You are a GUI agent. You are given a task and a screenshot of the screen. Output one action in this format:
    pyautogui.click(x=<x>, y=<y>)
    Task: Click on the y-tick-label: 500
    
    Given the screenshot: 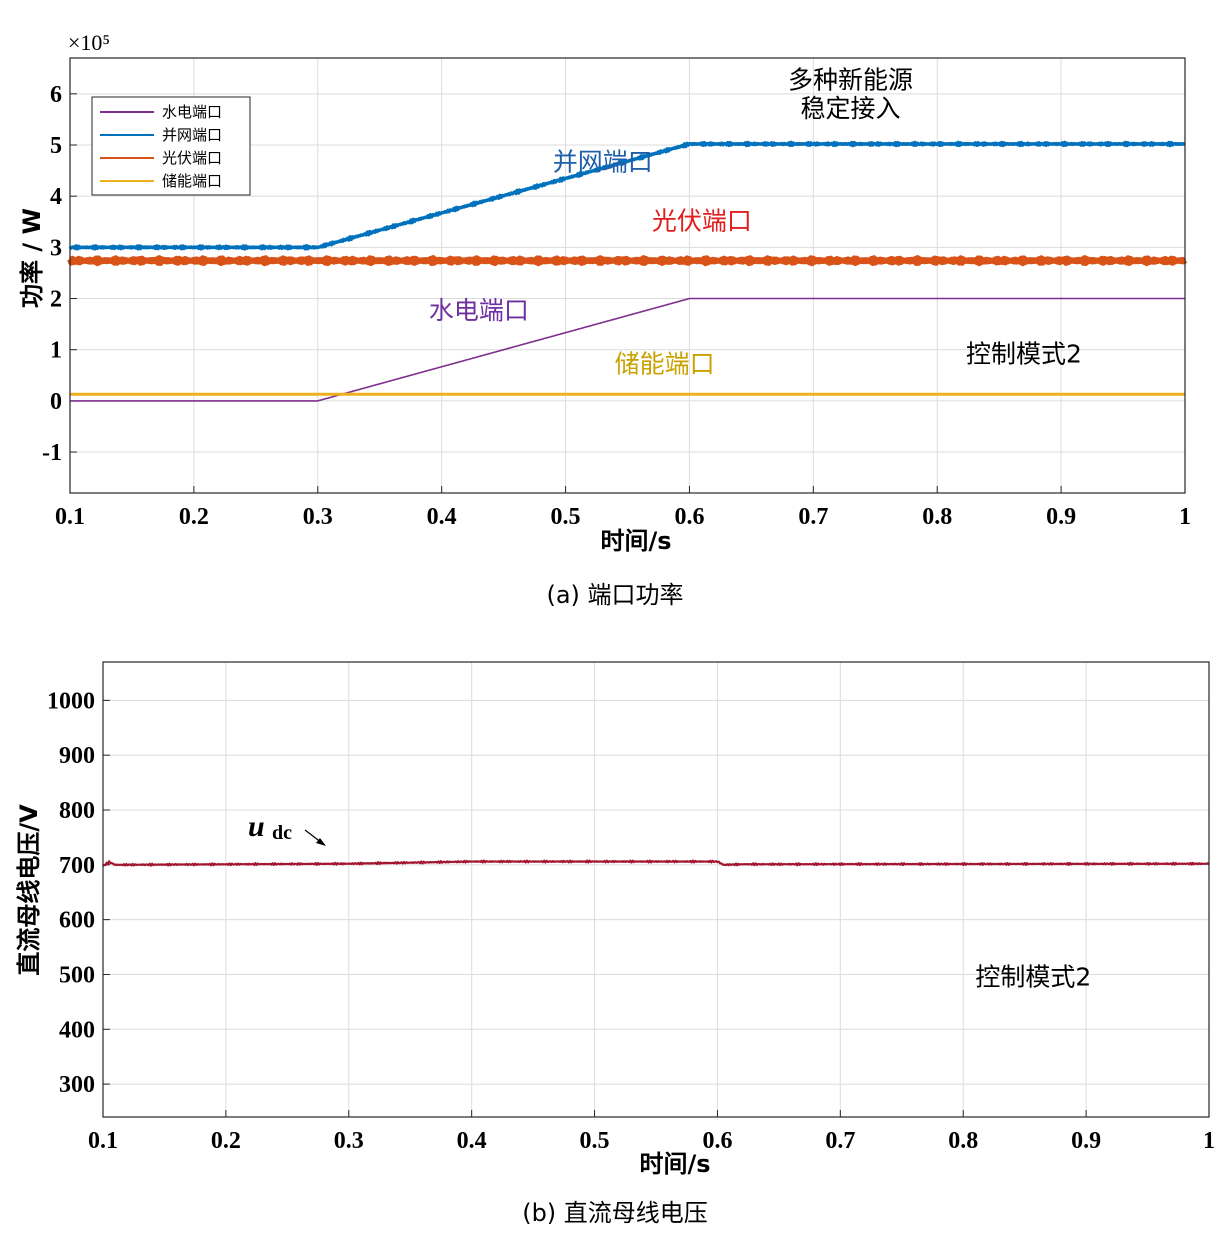 What is the action you would take?
    pyautogui.click(x=77, y=975)
    